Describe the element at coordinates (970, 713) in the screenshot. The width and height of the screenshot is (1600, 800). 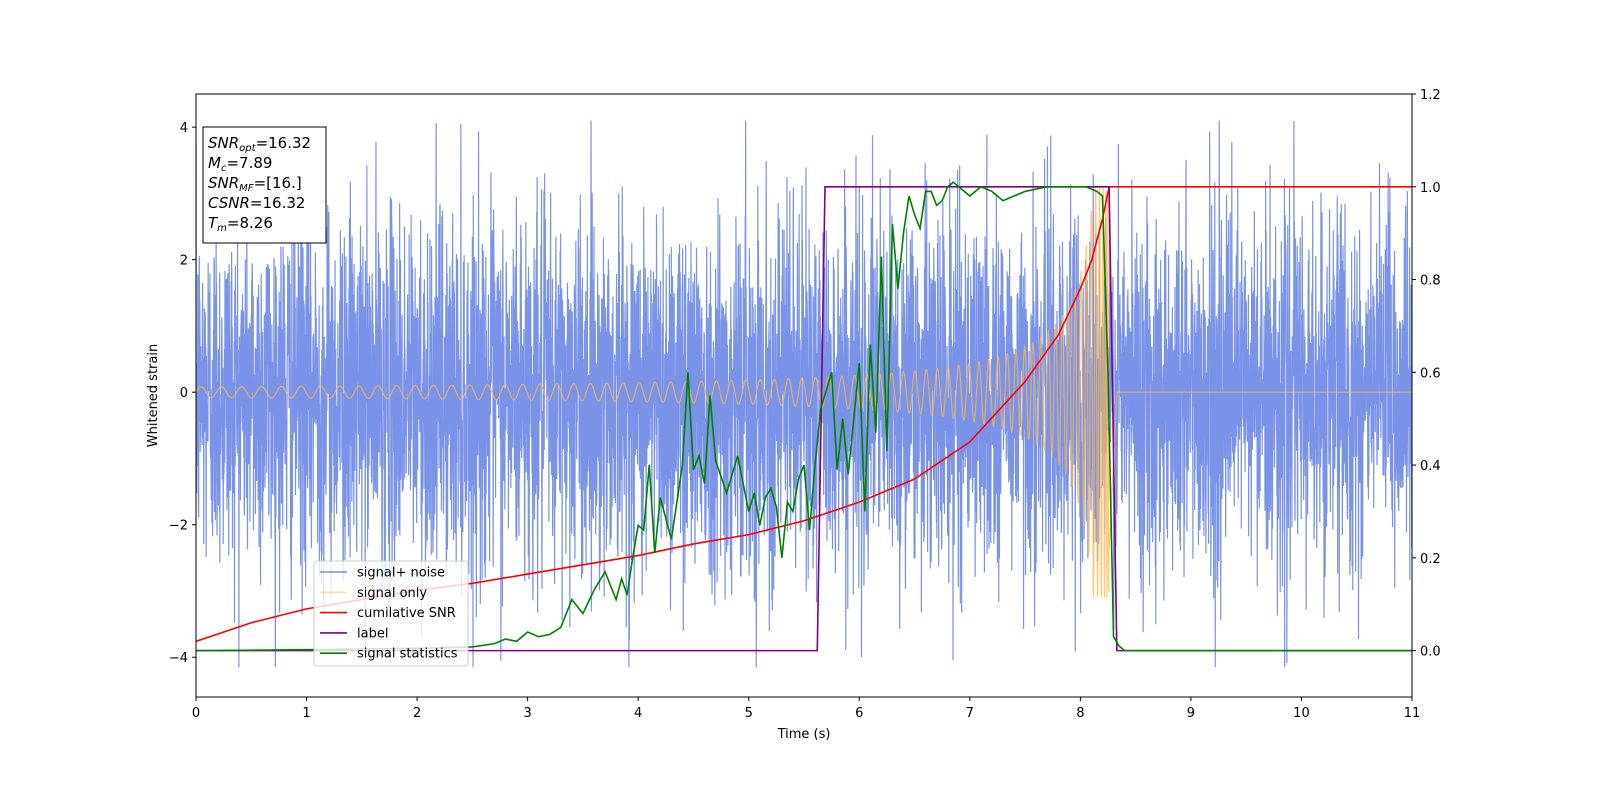
I see `x-tick-label: 7` at that location.